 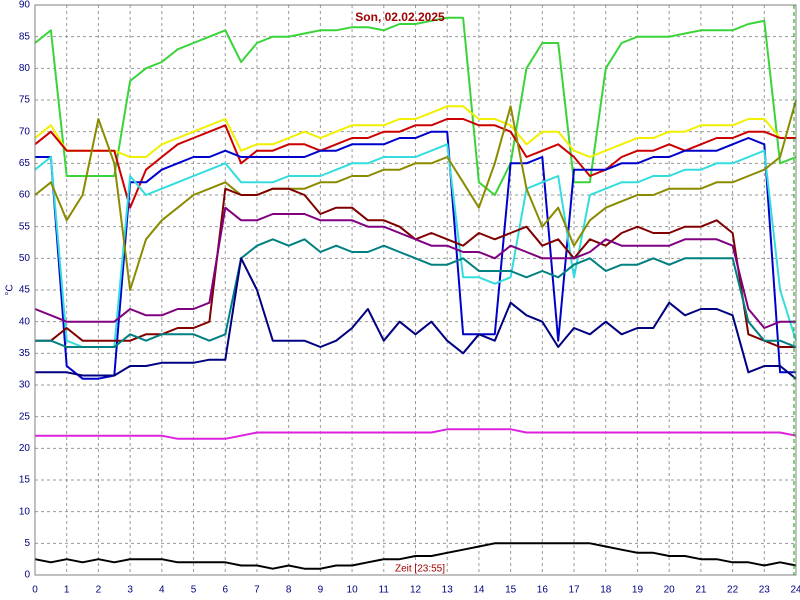 What do you see at coordinates (162, 590) in the screenshot?
I see `x-tick-label: 4` at bounding box center [162, 590].